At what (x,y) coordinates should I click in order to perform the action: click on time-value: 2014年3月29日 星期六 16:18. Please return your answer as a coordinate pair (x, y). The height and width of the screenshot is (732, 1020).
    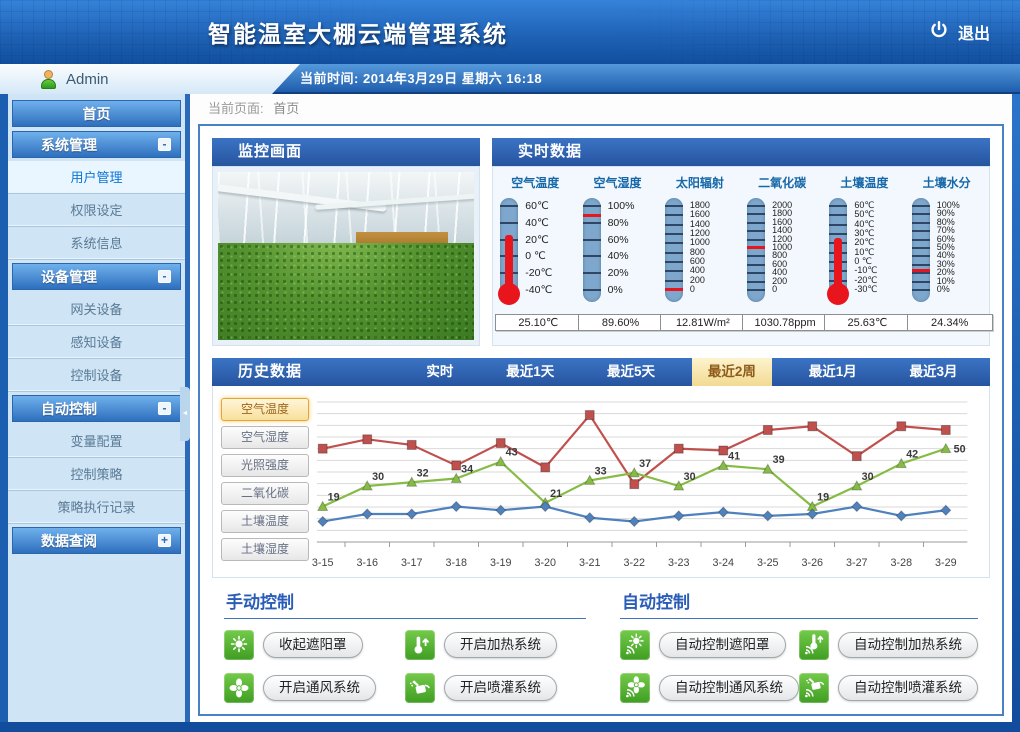
    Looking at the image, I should click on (452, 78).